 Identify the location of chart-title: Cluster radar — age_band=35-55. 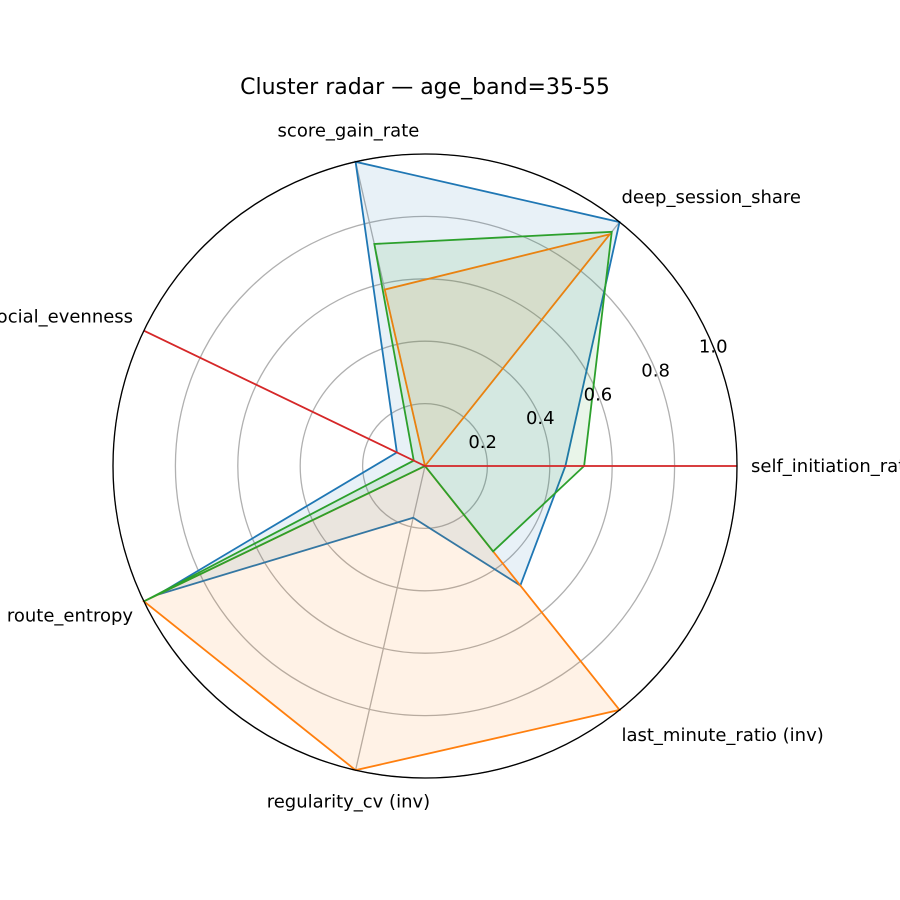
(425, 87).